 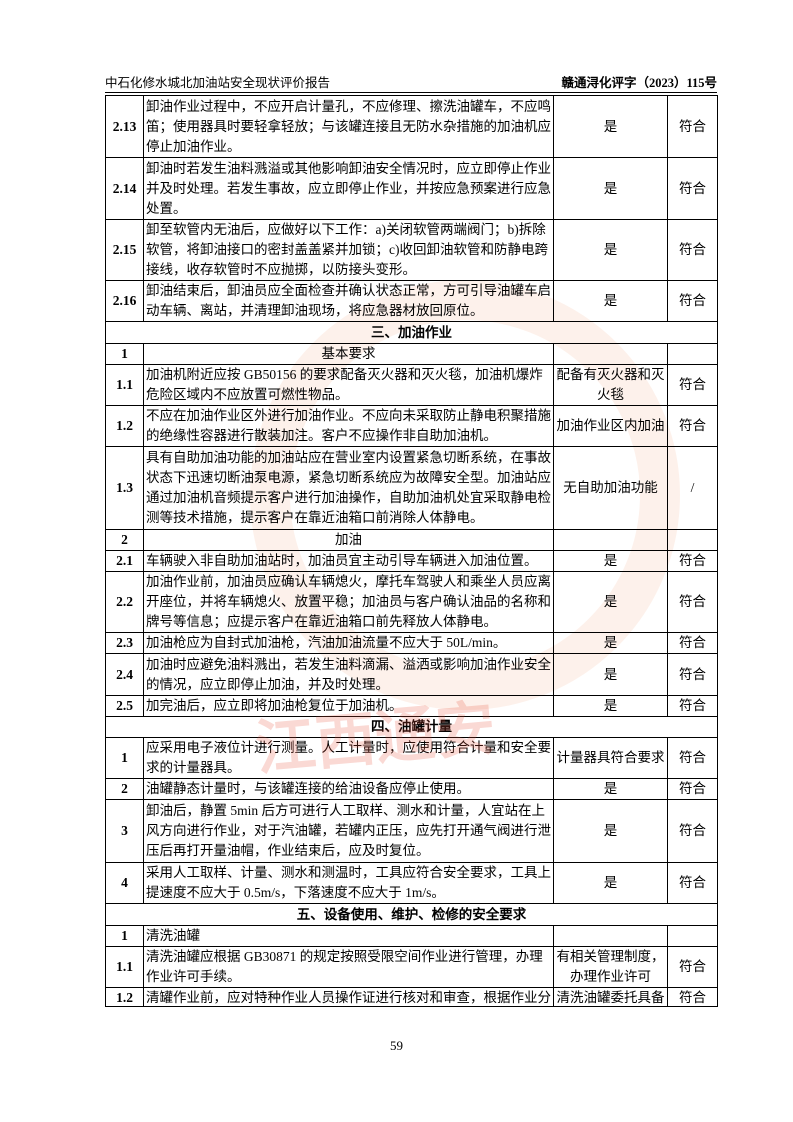 I want to click on item-number-text: 2.4, so click(x=124, y=674).